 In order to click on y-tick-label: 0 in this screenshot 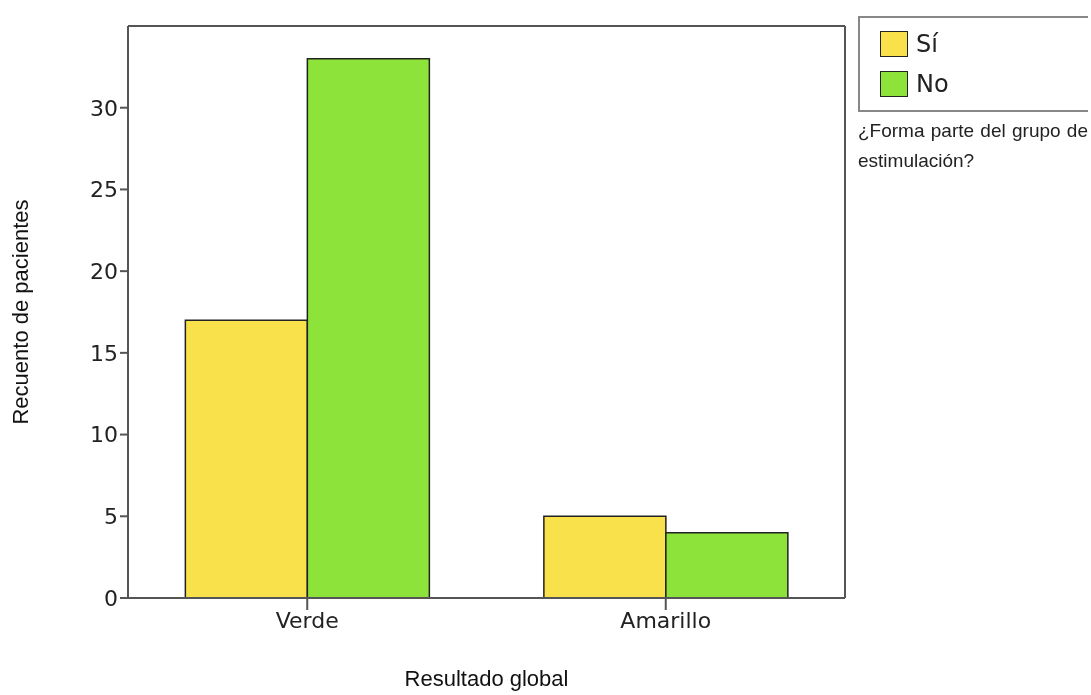, I will do `click(111, 598)`.